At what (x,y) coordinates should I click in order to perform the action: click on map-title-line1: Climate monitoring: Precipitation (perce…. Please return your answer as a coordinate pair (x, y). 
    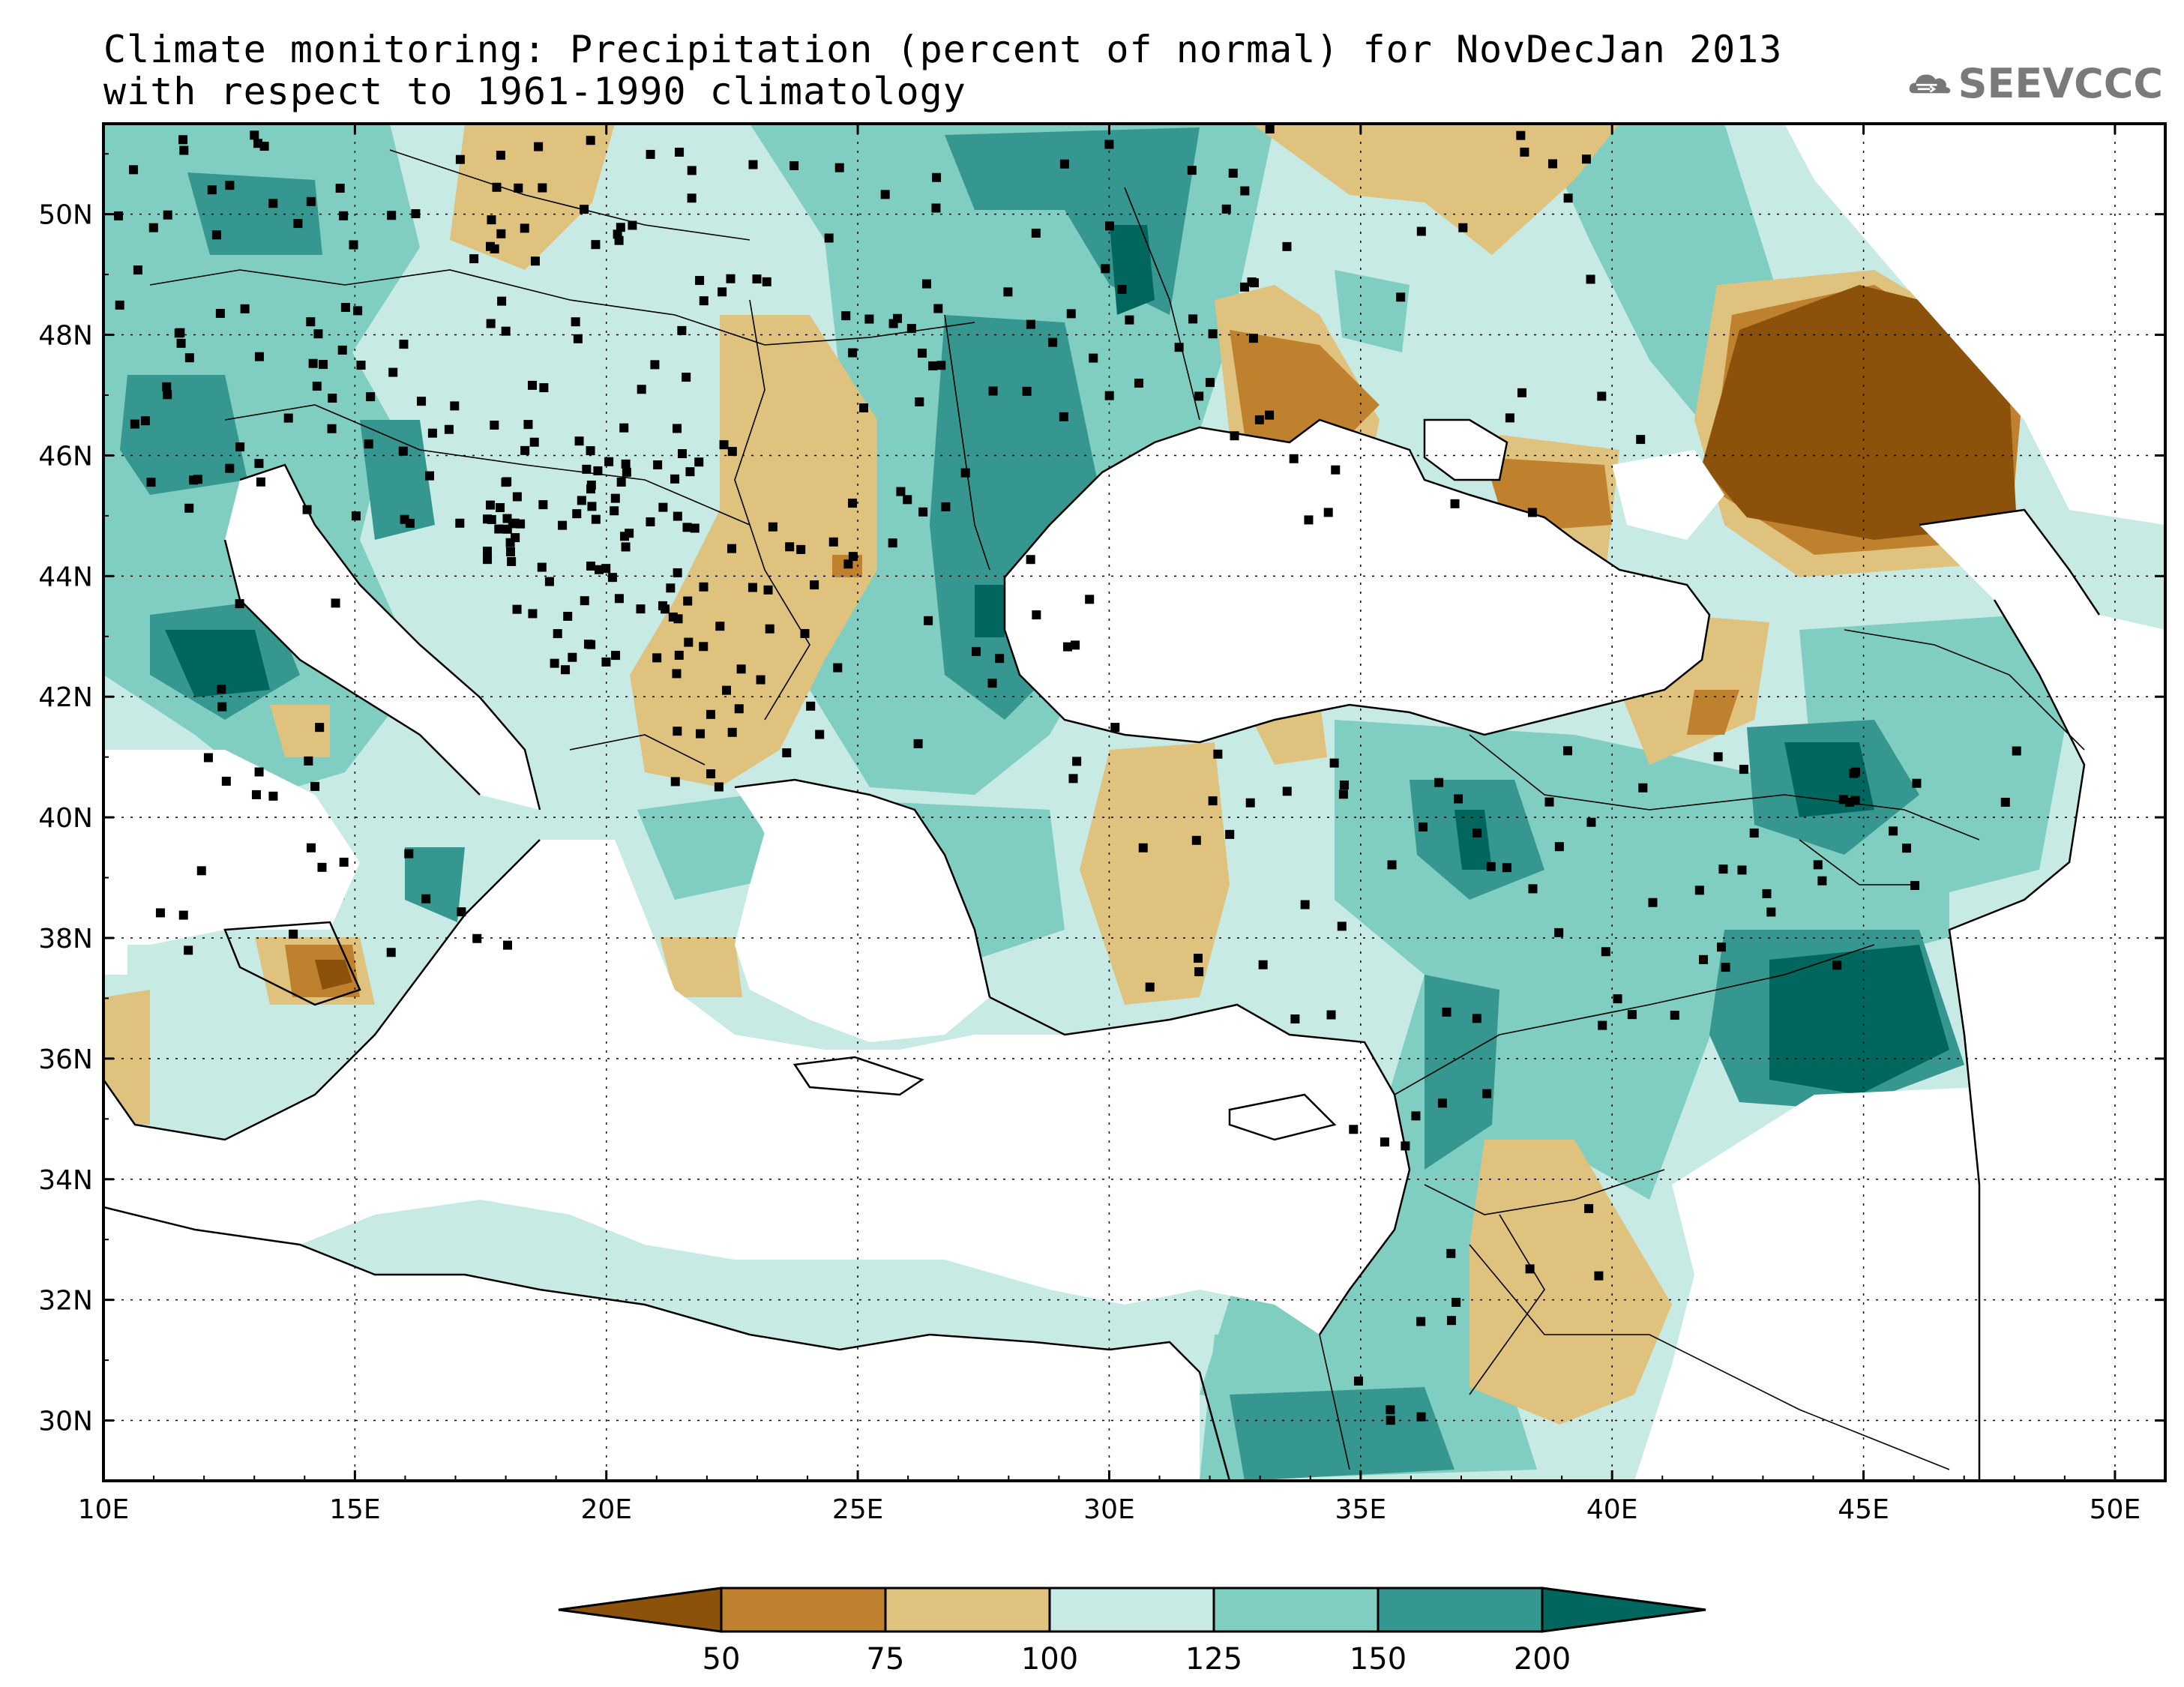
    Looking at the image, I should click on (943, 49).